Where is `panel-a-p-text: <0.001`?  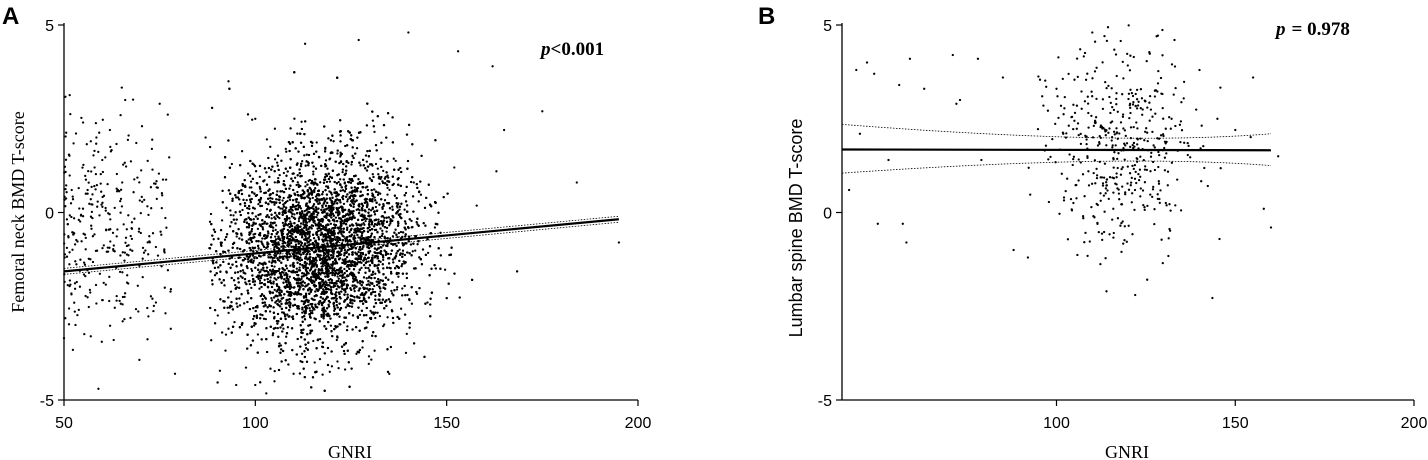
panel-a-p-text: <0.001 is located at coordinates (578, 49).